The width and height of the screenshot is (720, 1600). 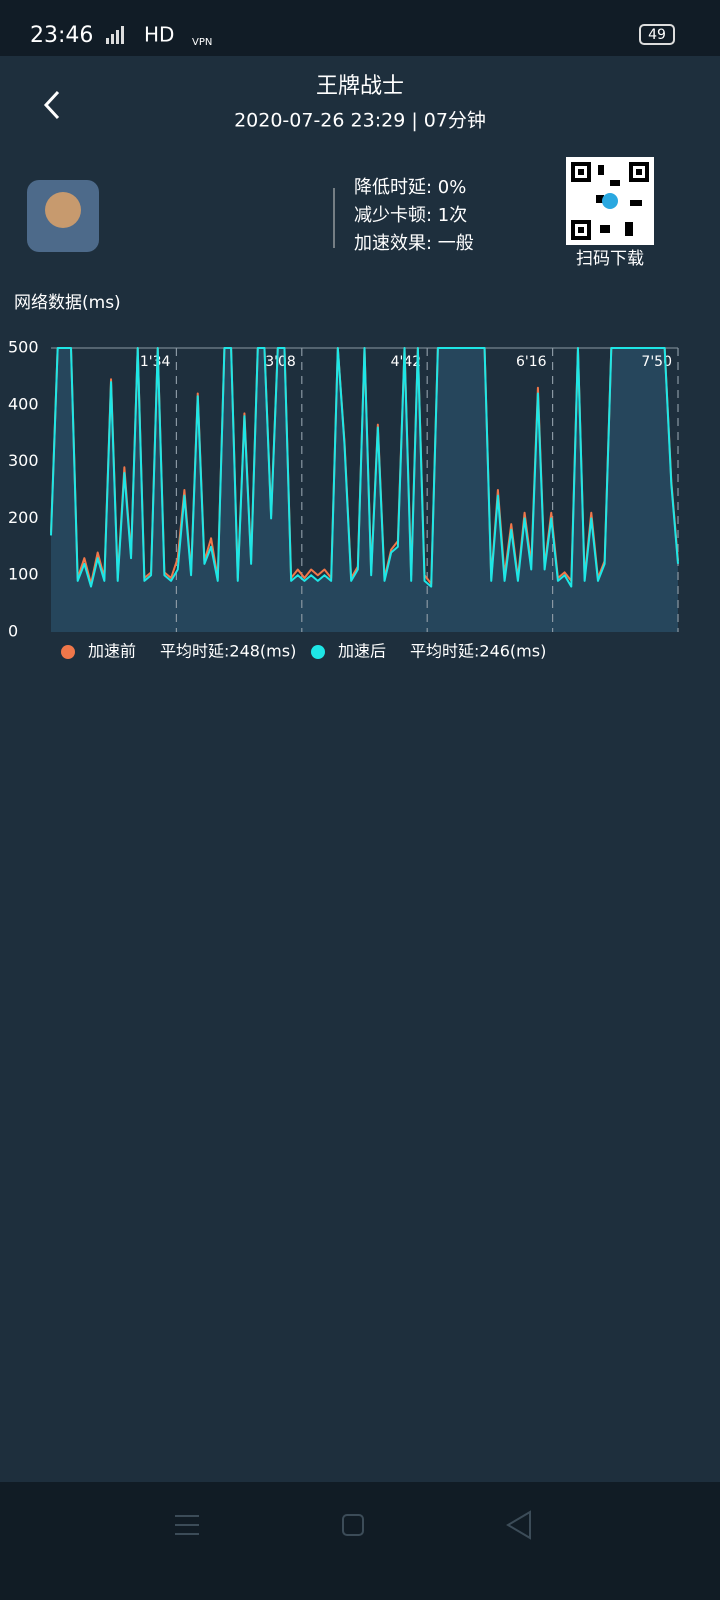 I want to click on status-time: 23:46, so click(x=61, y=35).